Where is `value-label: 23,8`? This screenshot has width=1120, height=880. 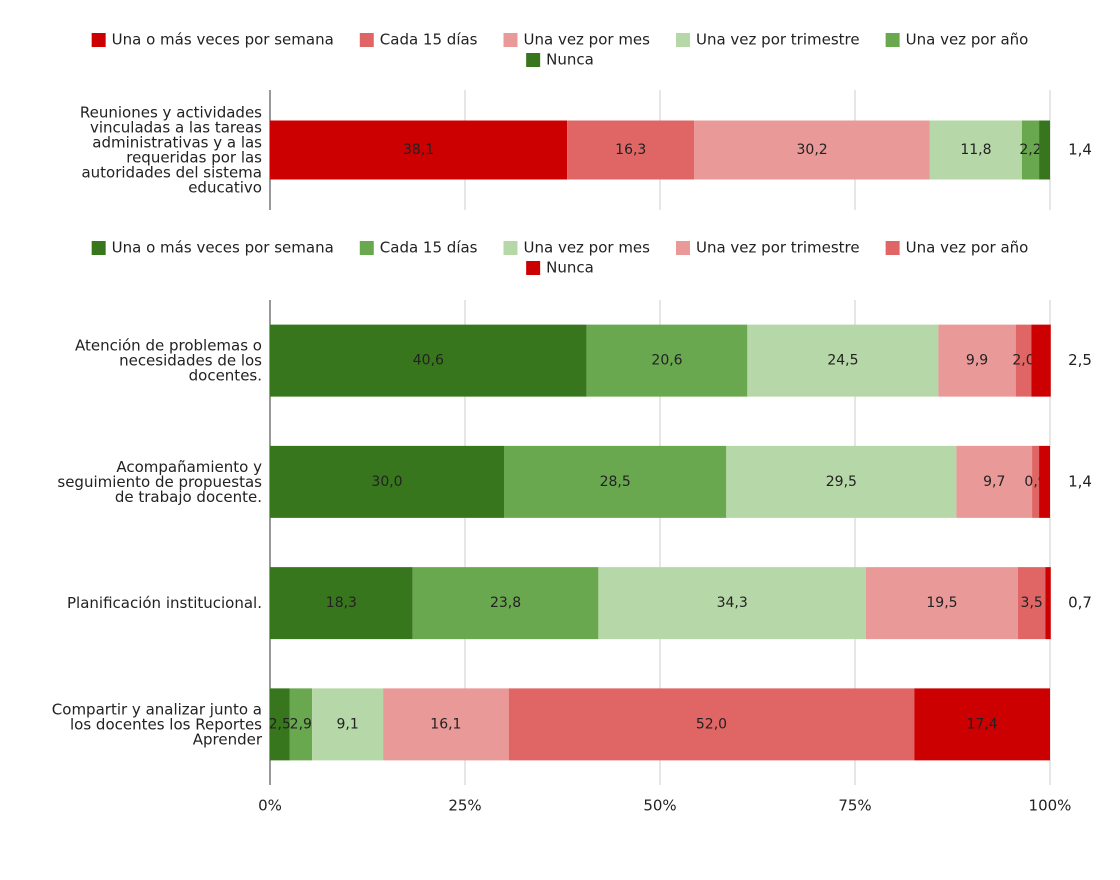
value-label: 23,8 is located at coordinates (505, 603).